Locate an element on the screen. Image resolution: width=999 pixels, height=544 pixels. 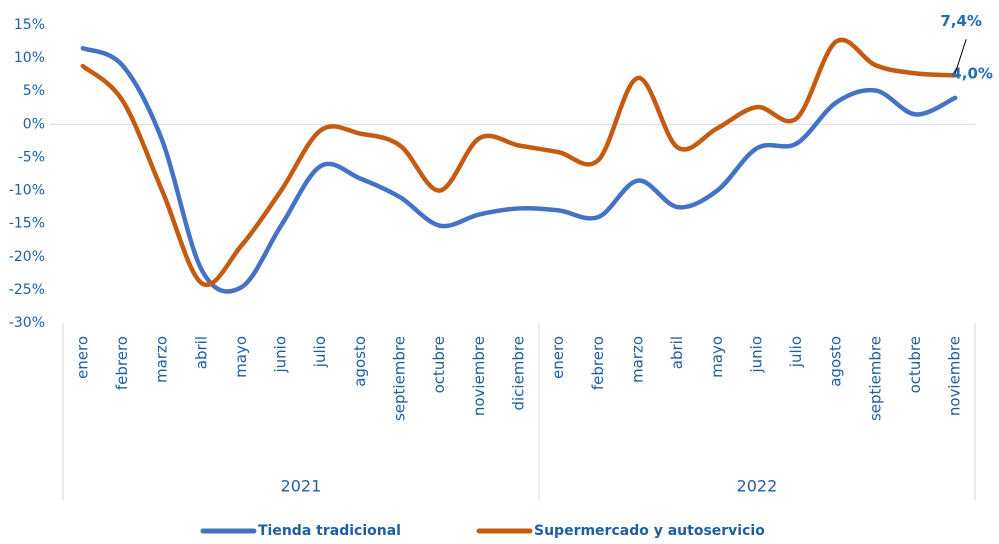
y-tick-label: -15% is located at coordinates (27, 224).